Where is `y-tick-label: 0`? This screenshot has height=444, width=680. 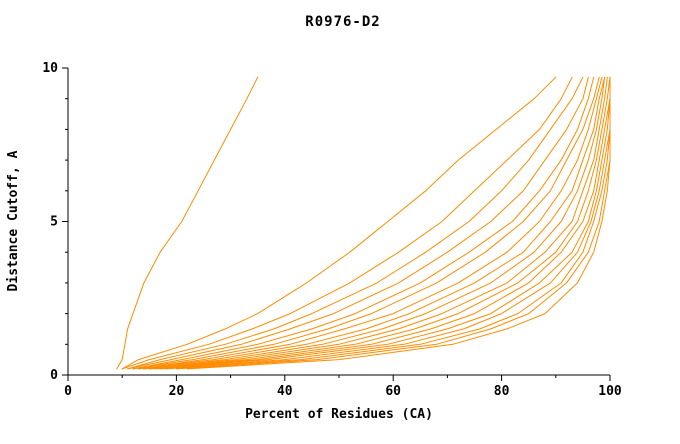 y-tick-label: 0 is located at coordinates (54, 375).